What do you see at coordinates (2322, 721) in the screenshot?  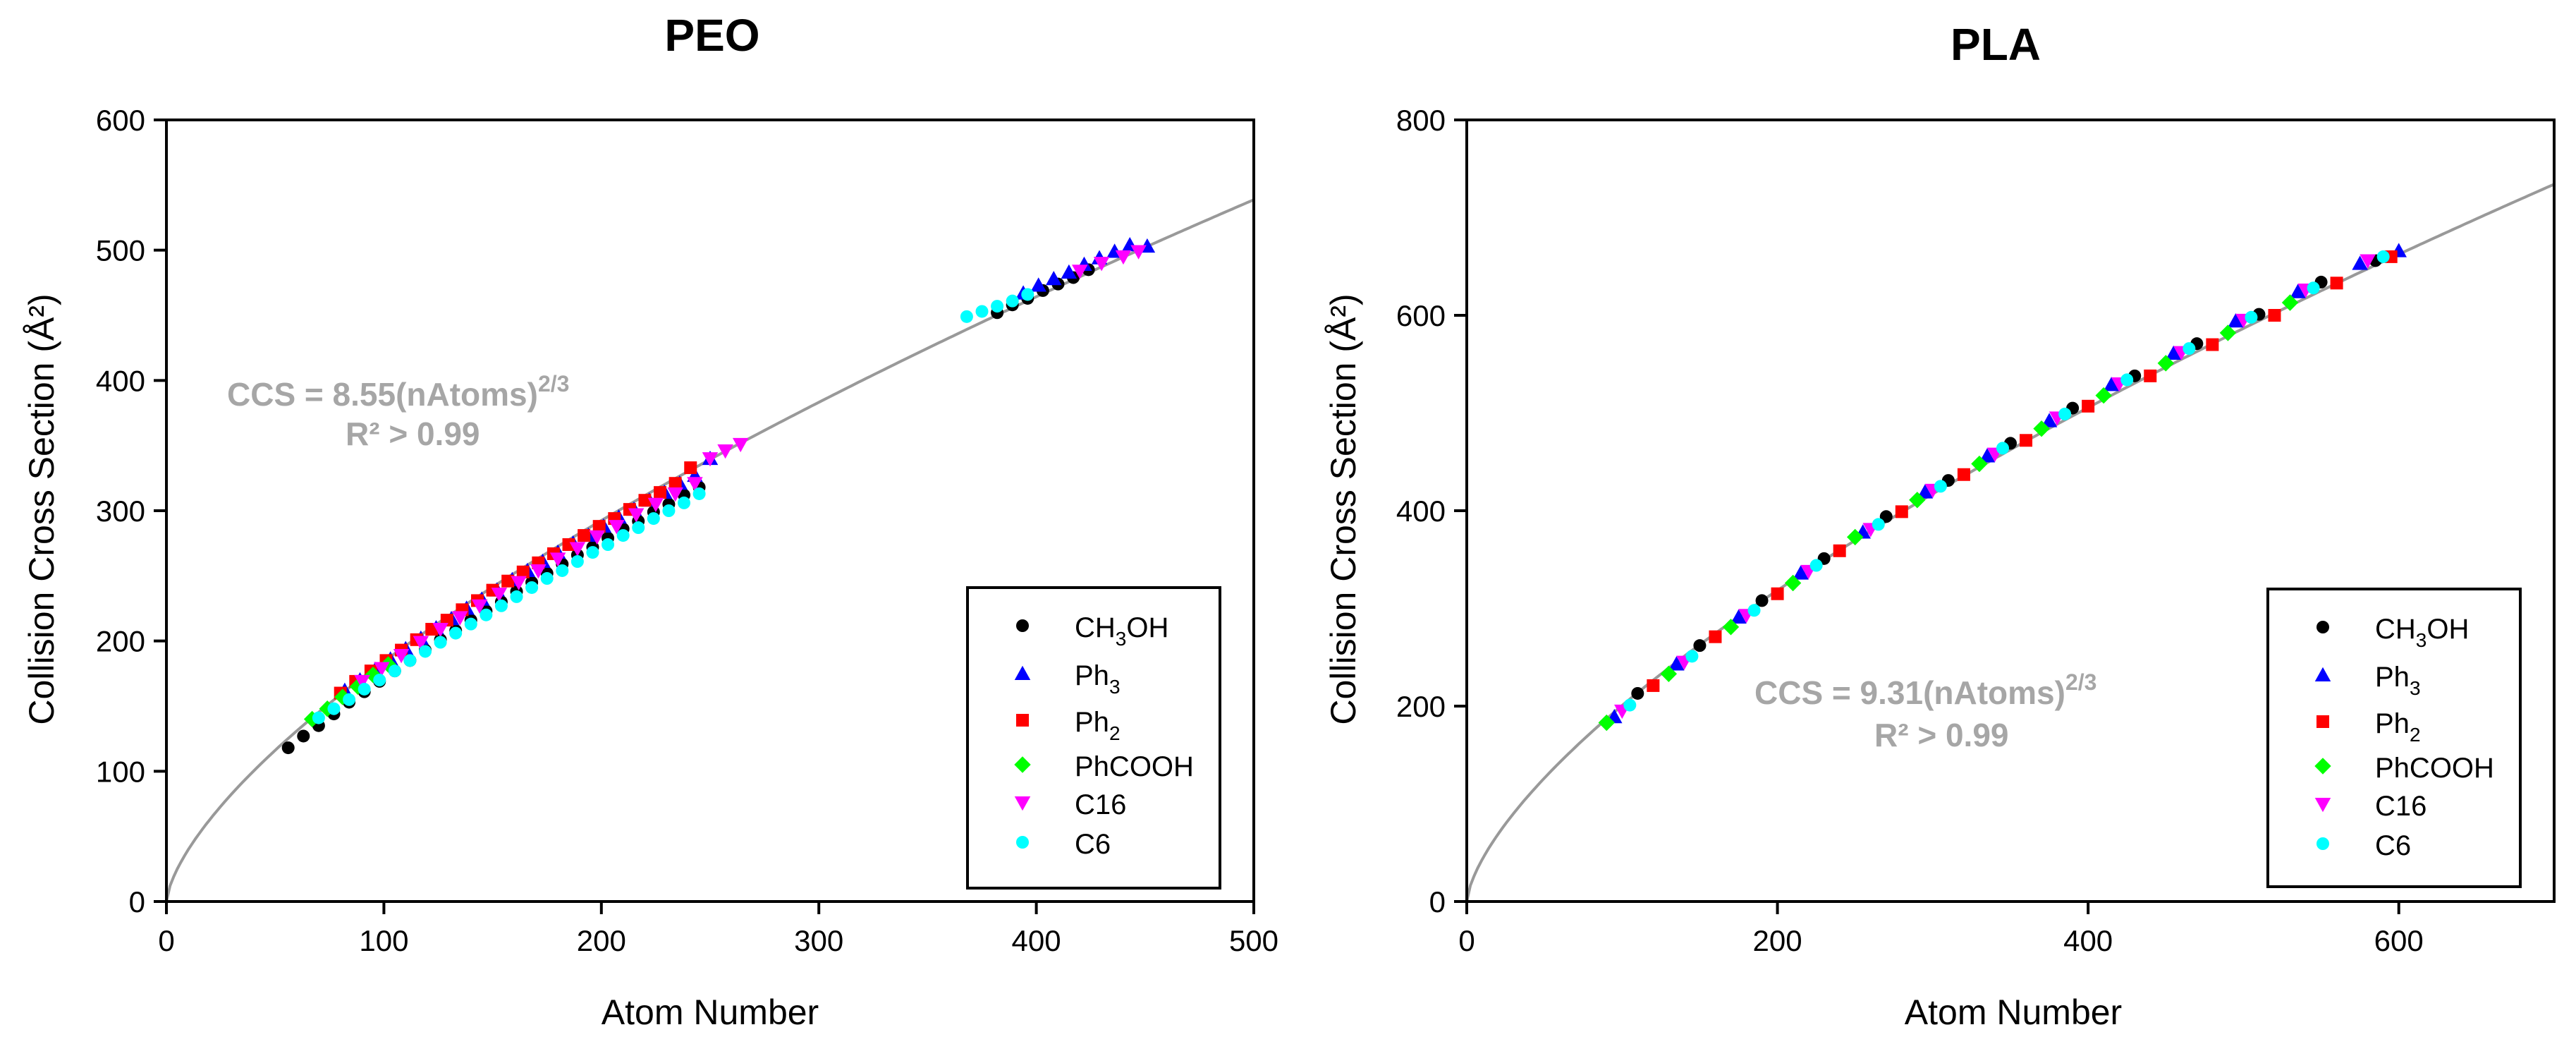 I see `pla-legend-marker-ph2` at bounding box center [2322, 721].